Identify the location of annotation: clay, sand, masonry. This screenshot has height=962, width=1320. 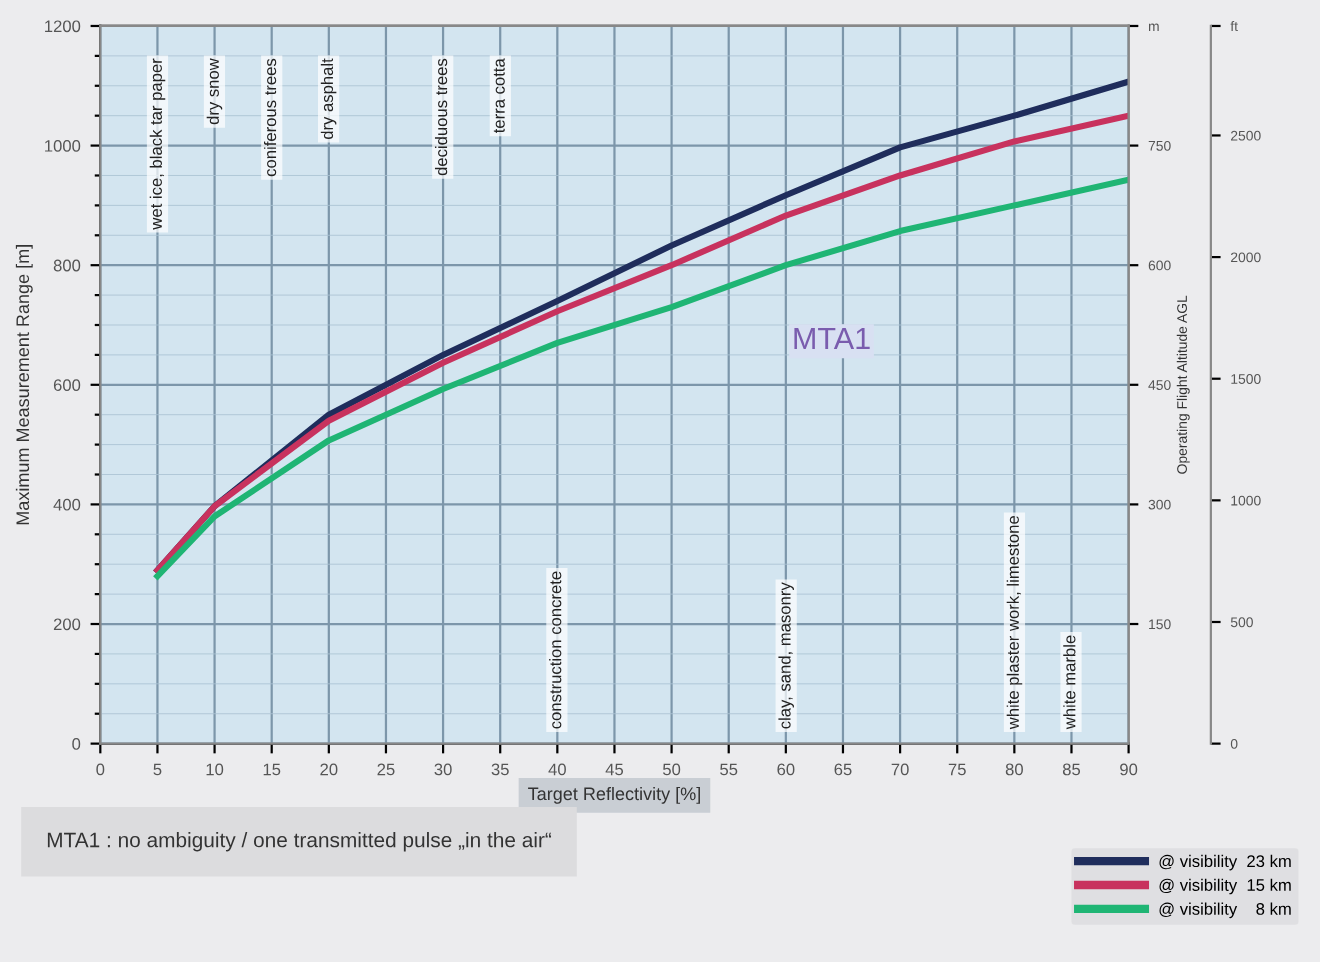
(786, 655).